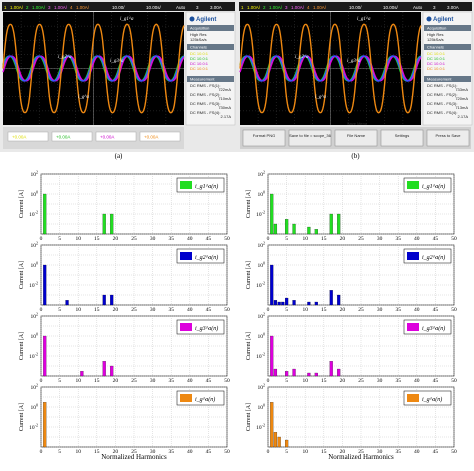  Describe the element at coordinates (447, 79) in the screenshot. I see `measurements-header` at that location.